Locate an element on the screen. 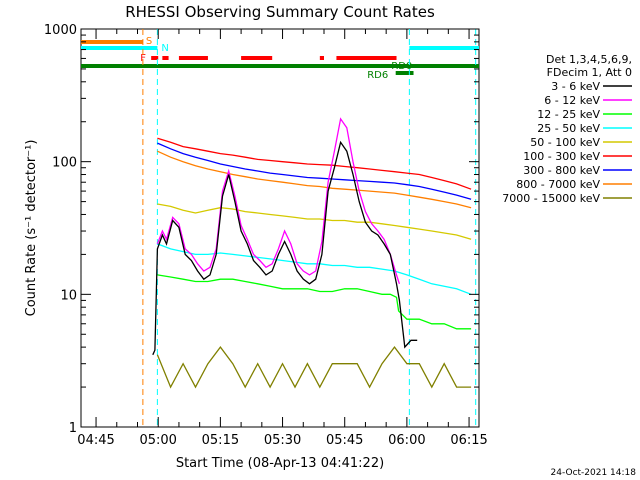 This screenshot has height=480, width=640. x-tick-label: 05:45 is located at coordinates (344, 440).